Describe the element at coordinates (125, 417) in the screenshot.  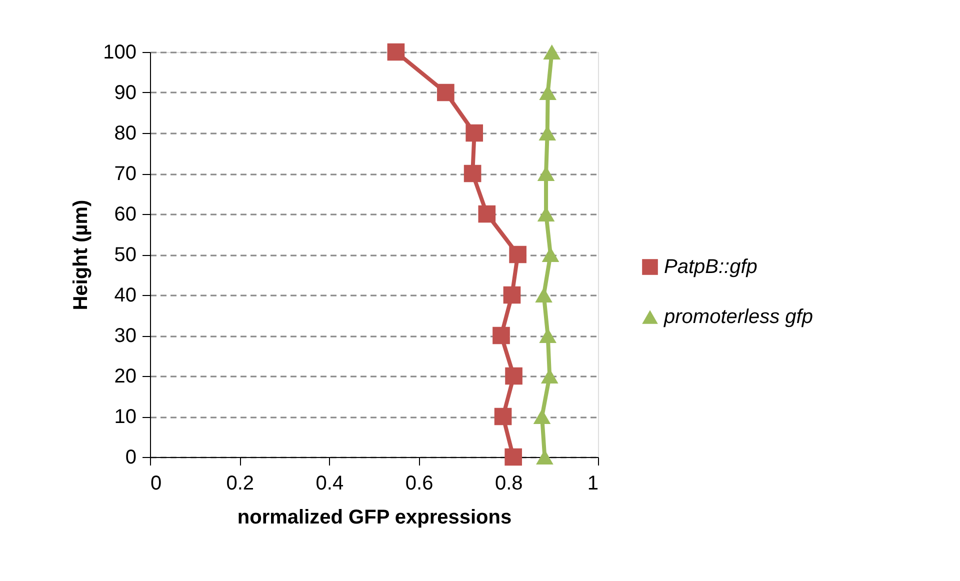
I see `y-tick-label: 10` at that location.